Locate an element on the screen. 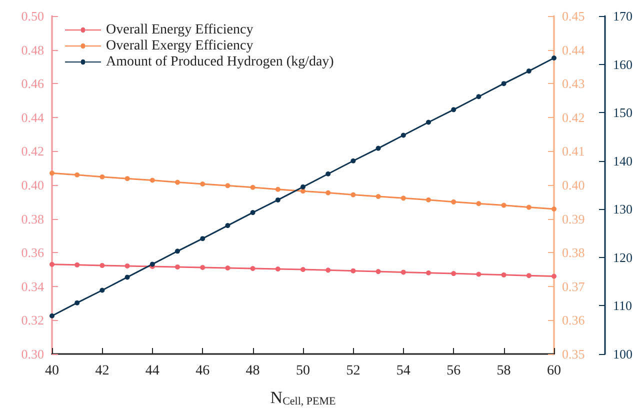  y2-tick-label: 0.35 is located at coordinates (573, 354).